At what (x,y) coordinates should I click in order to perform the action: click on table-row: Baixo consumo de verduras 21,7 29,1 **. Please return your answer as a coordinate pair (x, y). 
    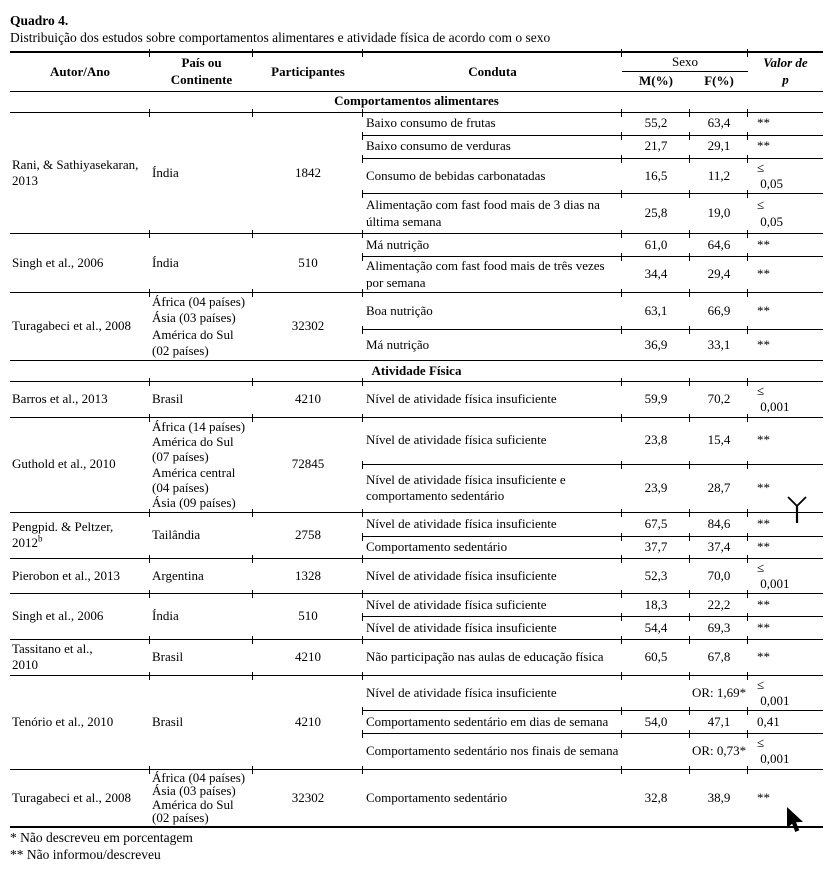
    Looking at the image, I should click on (416, 145).